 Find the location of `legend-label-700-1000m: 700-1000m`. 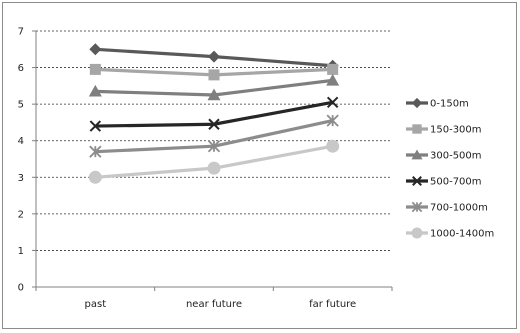

legend-label-700-1000m: 700-1000m is located at coordinates (459, 208).